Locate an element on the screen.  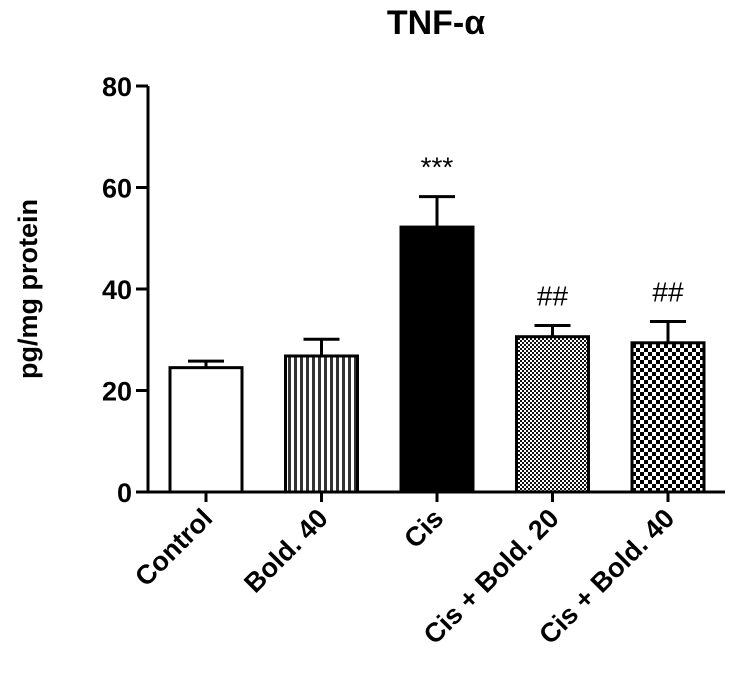
significance-label-4: ## is located at coordinates (553, 296).